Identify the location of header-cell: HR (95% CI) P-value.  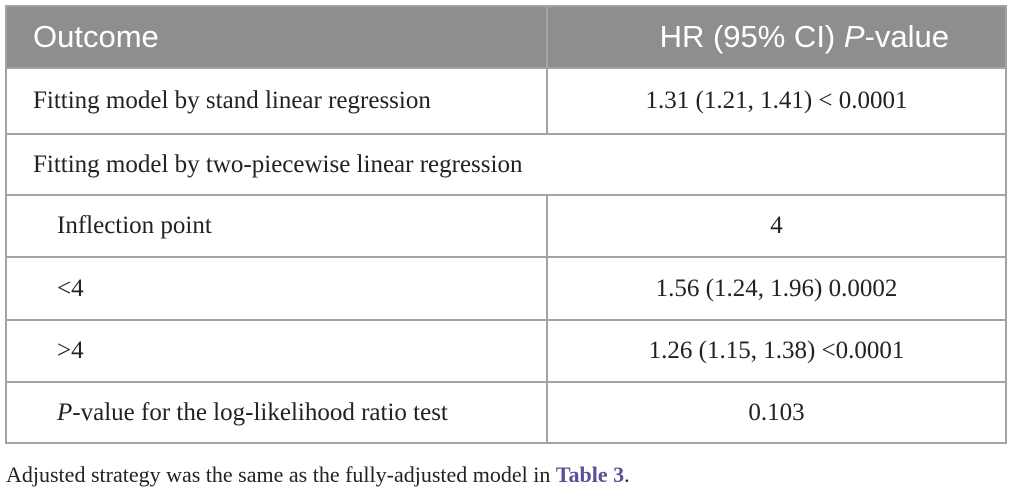
(776, 37).